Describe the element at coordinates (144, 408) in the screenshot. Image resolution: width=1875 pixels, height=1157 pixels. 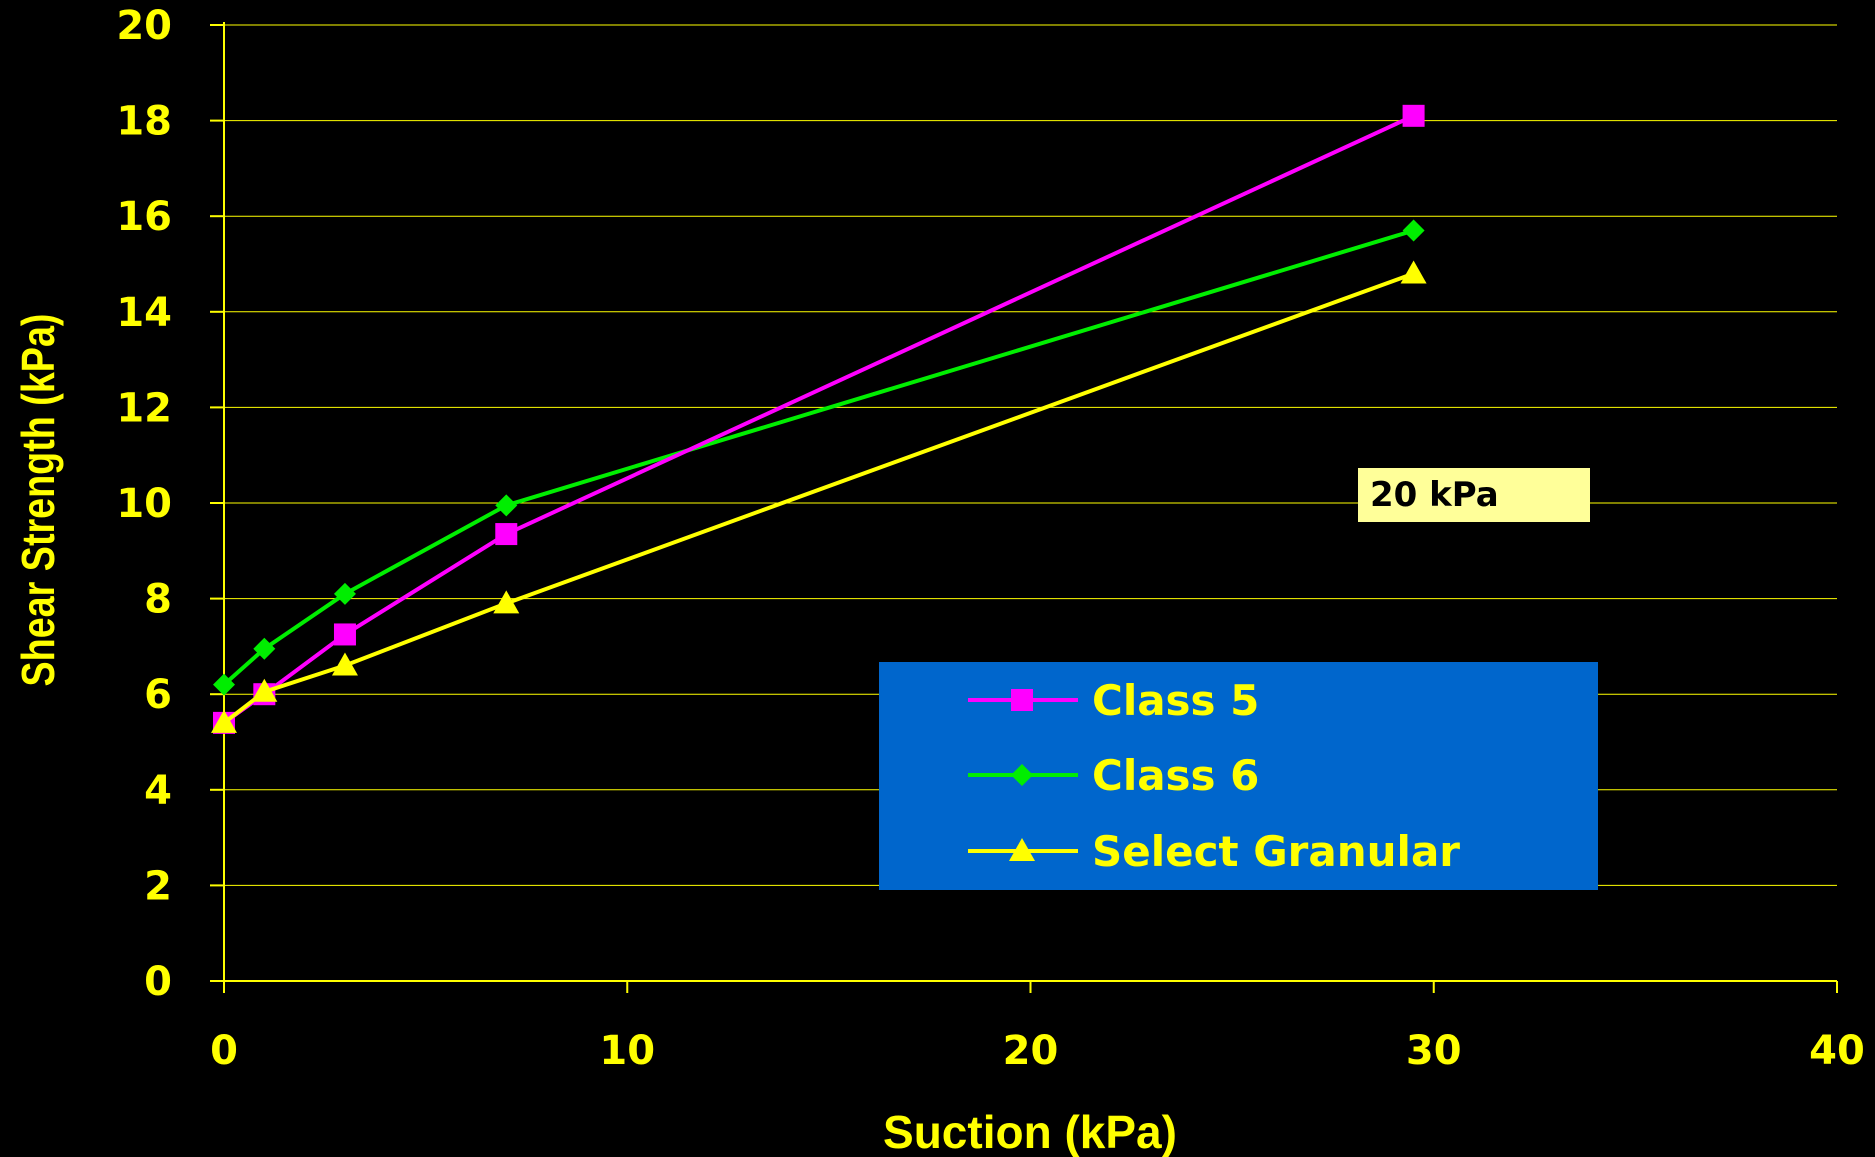
I see `y-tick-label-12: 12` at that location.